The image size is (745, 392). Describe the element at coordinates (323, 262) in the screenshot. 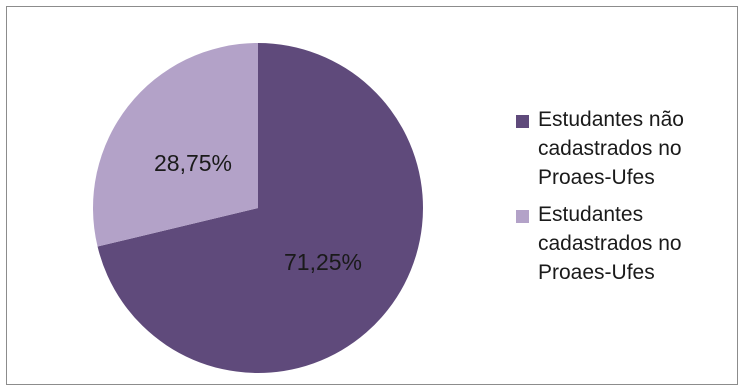

I see `slice-label-0: 71,25%` at that location.